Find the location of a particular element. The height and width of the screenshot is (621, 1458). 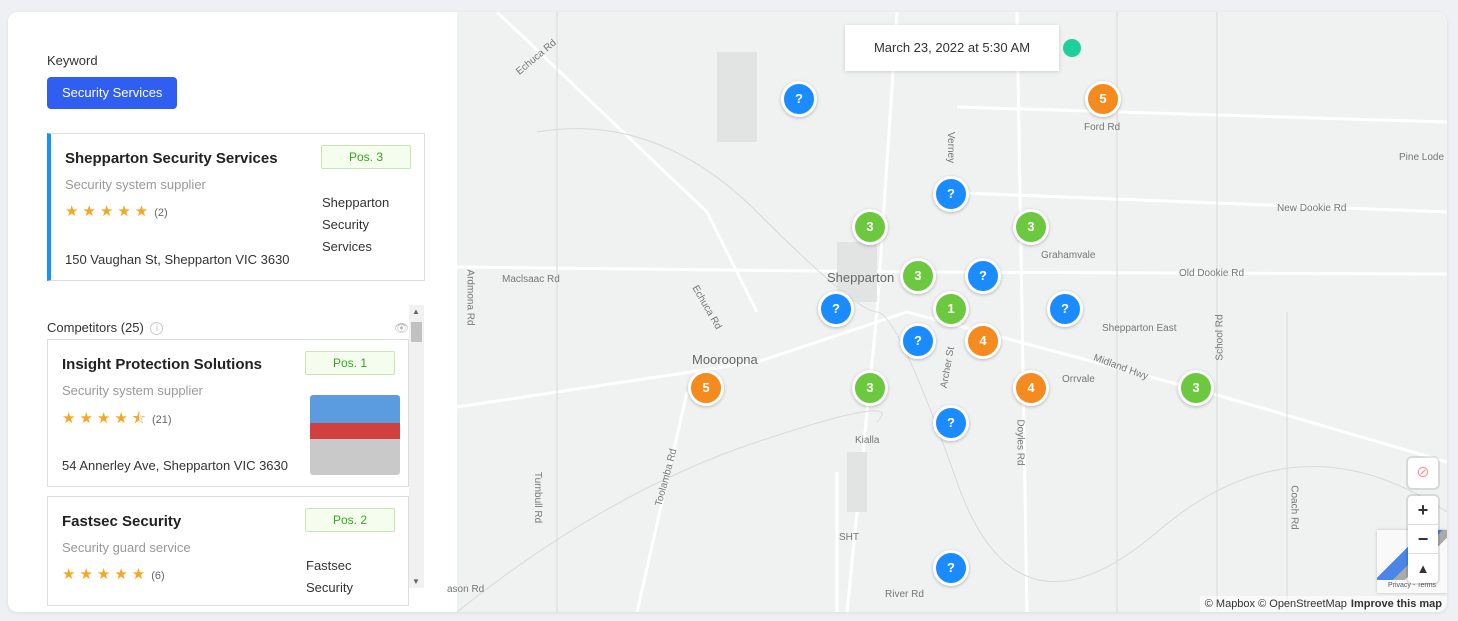

competitors-scrollbar: ▲ ▼ is located at coordinates (416, 446).